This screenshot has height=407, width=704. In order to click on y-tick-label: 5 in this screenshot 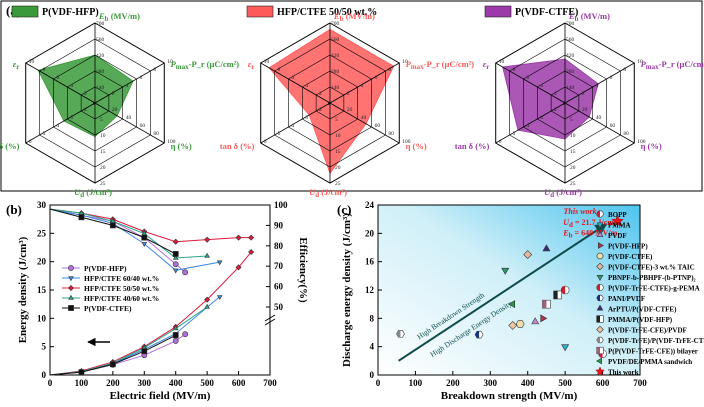, I will do `click(44, 347)`.